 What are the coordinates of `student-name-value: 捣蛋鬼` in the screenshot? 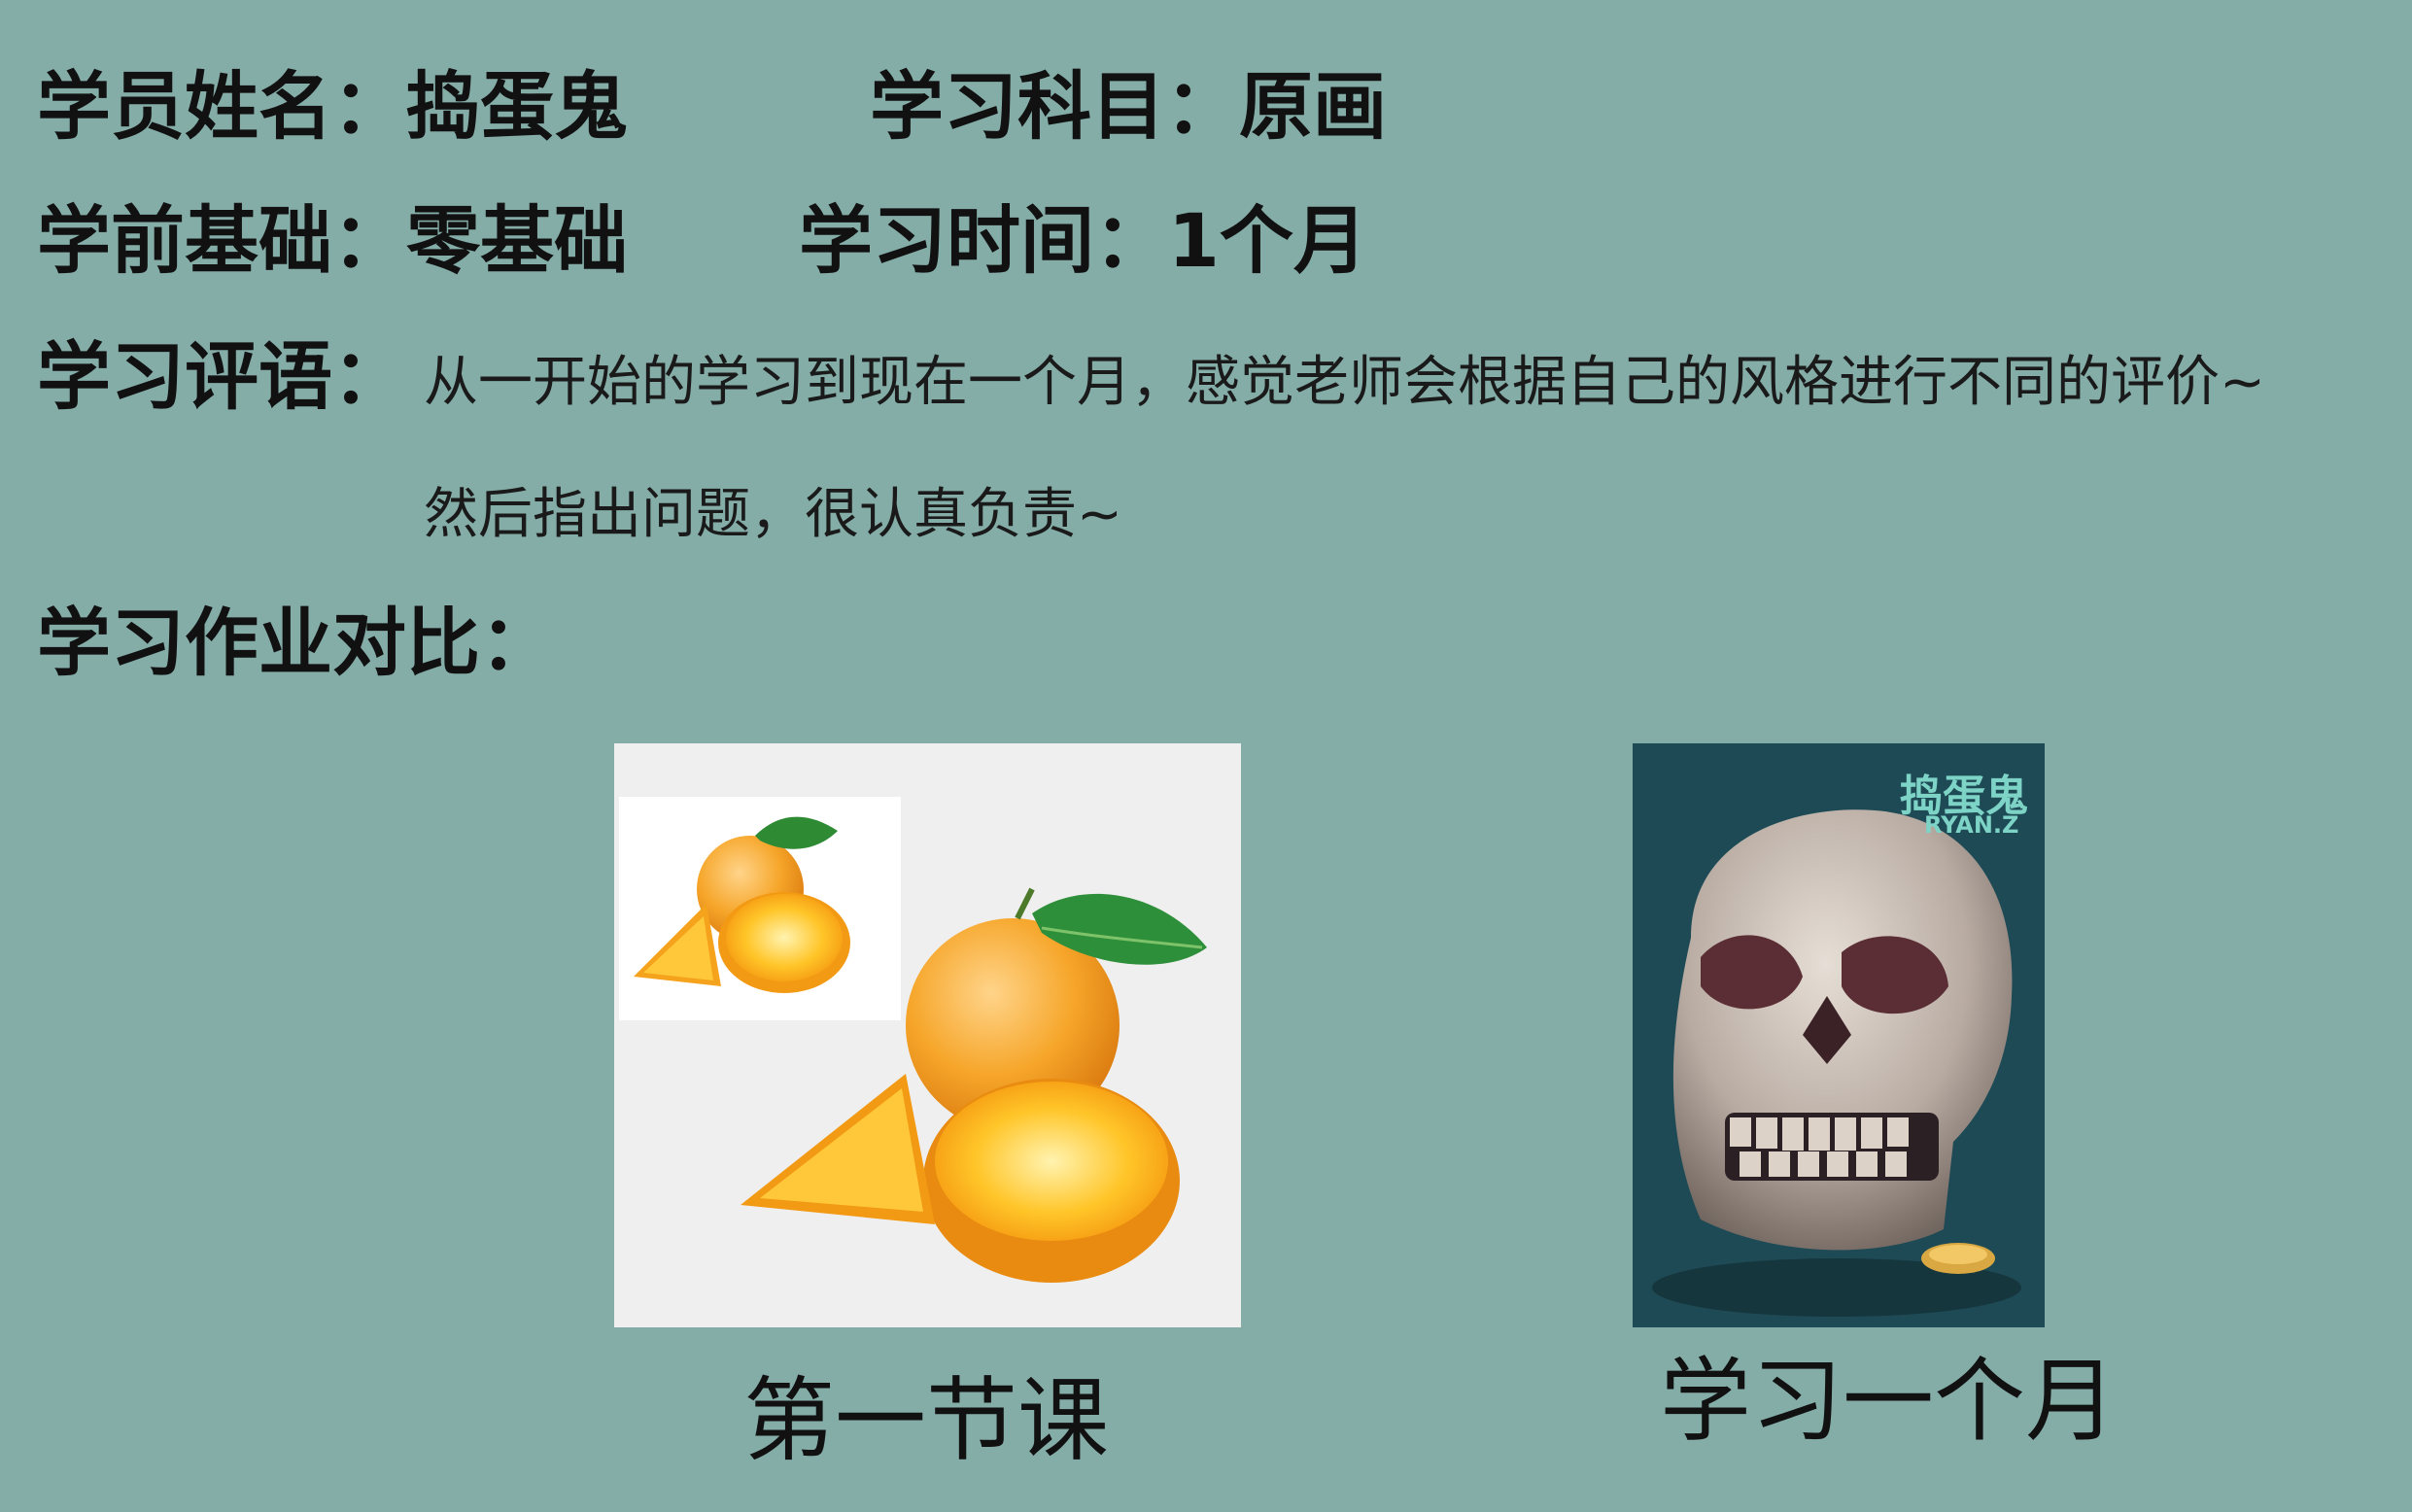 It's located at (517, 106).